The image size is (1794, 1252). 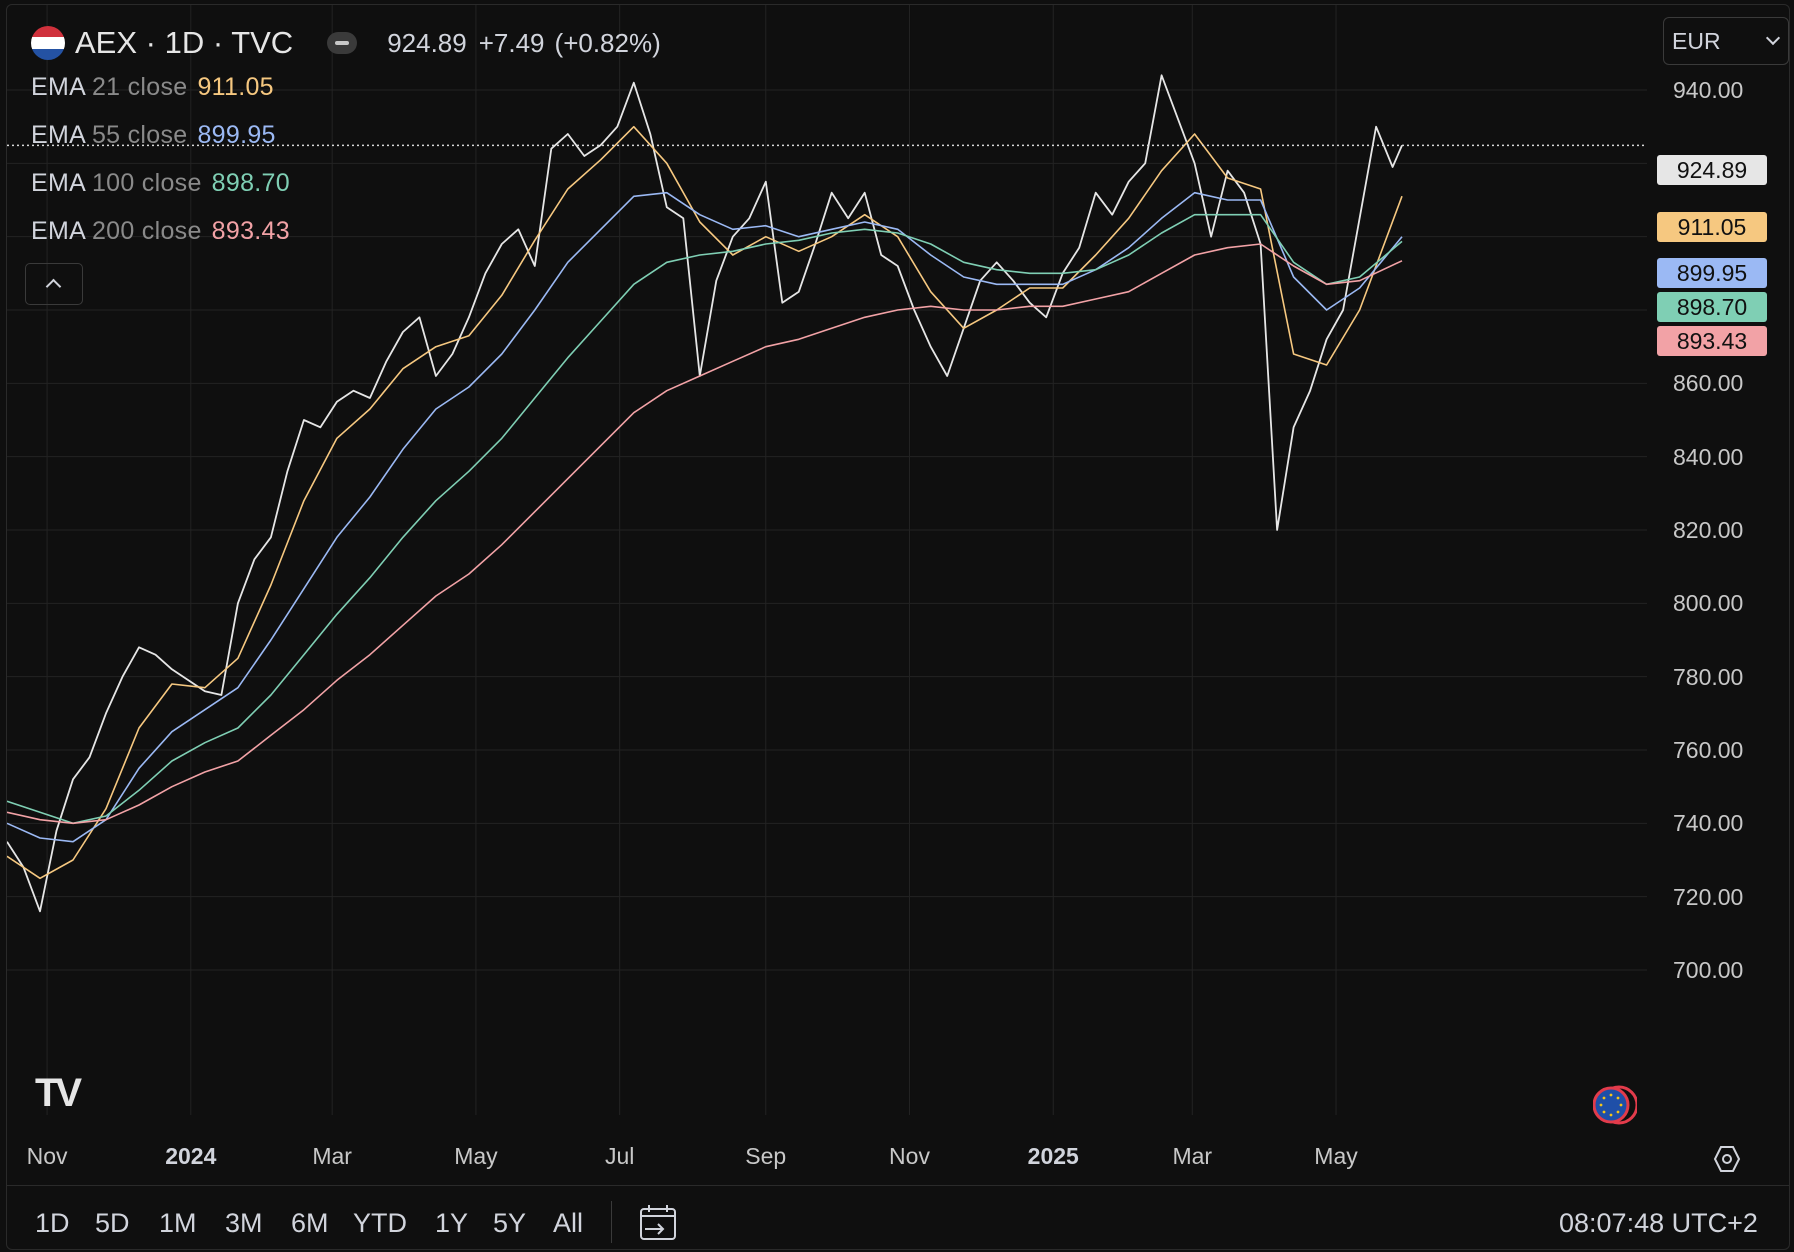 I want to click on range-button-3m: 3M, so click(x=244, y=1223).